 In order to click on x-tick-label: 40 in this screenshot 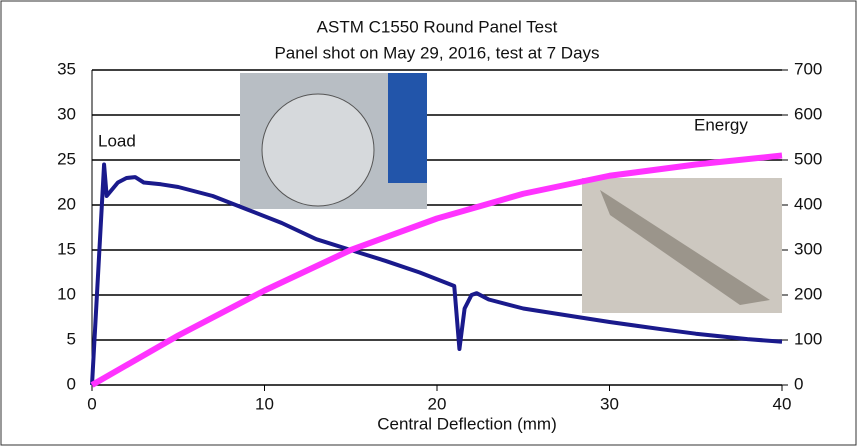, I will do `click(782, 403)`.